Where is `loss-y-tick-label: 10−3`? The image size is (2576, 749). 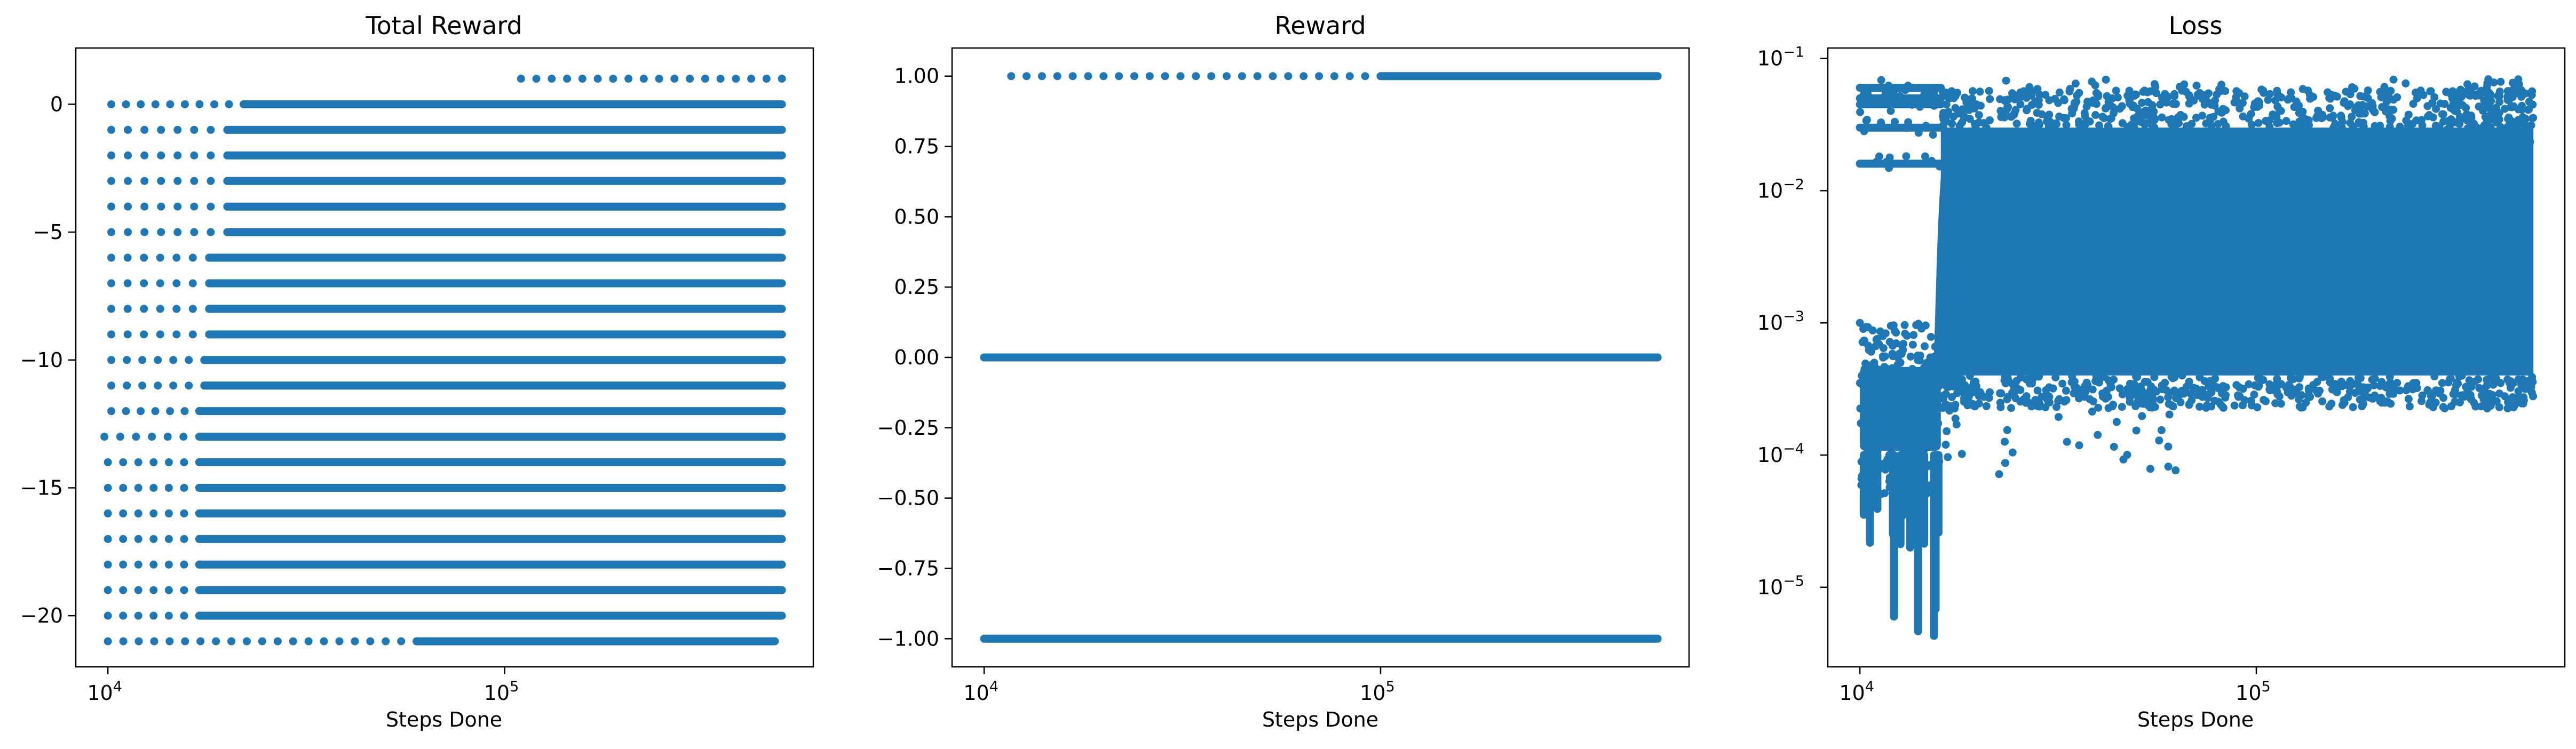 loss-y-tick-label: 10−3 is located at coordinates (1780, 321).